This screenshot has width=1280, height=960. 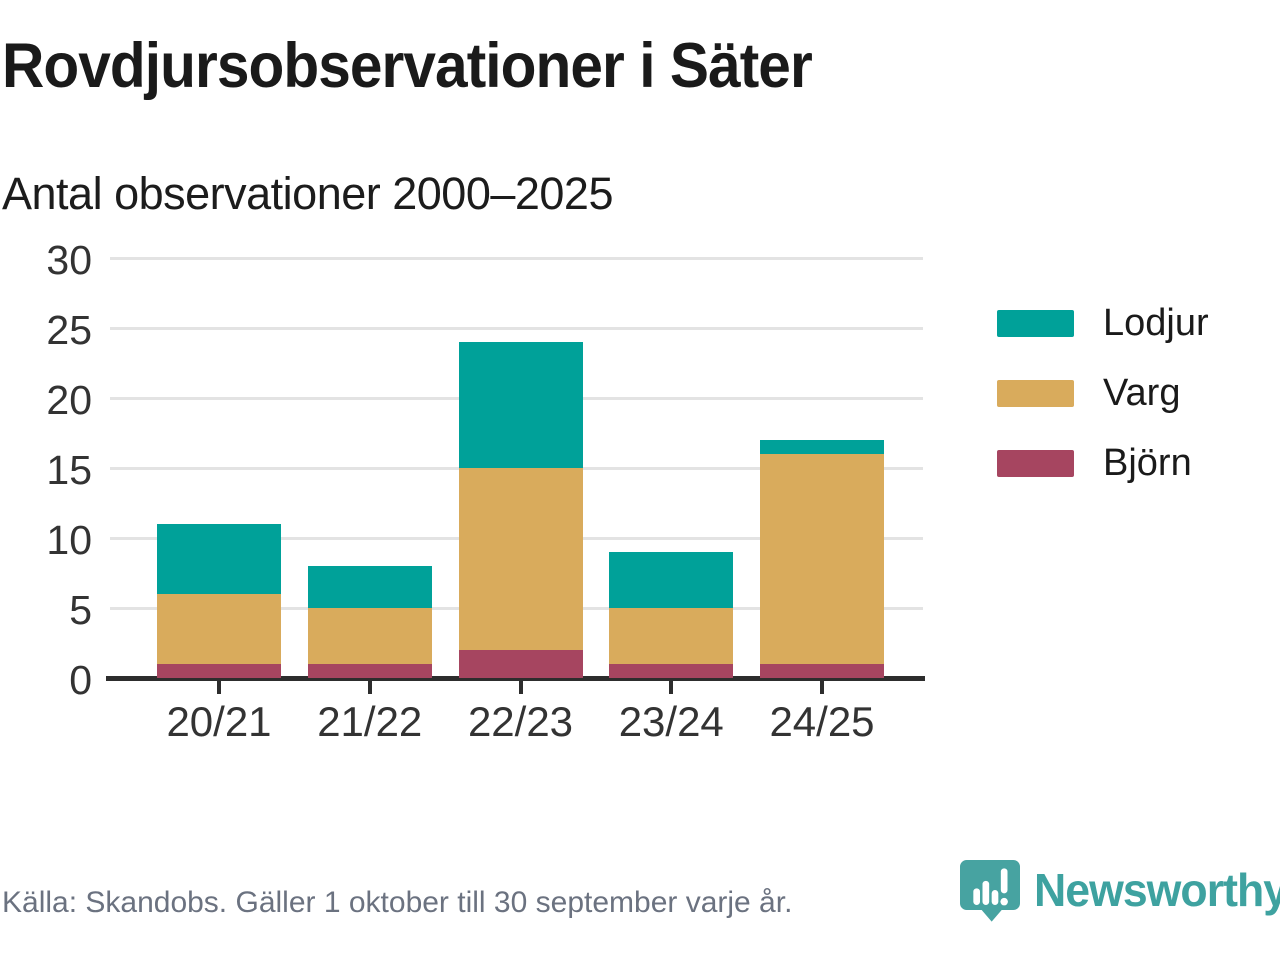 I want to click on y-axis-label: 15, so click(x=69, y=470).